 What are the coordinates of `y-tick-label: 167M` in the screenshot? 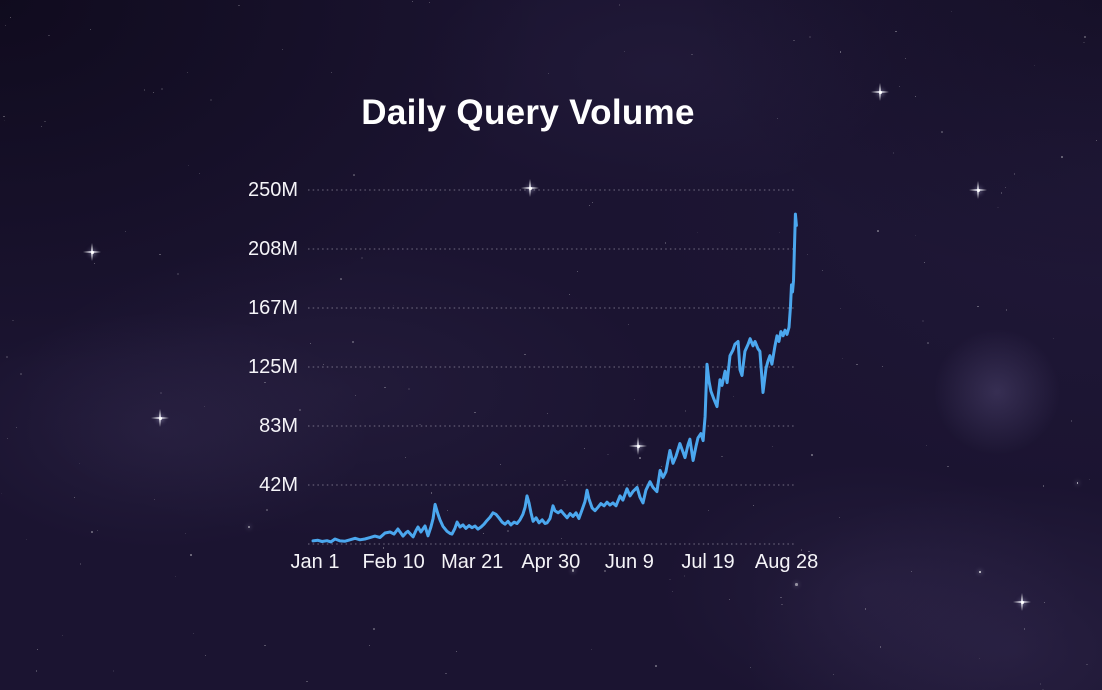 It's located at (272, 307).